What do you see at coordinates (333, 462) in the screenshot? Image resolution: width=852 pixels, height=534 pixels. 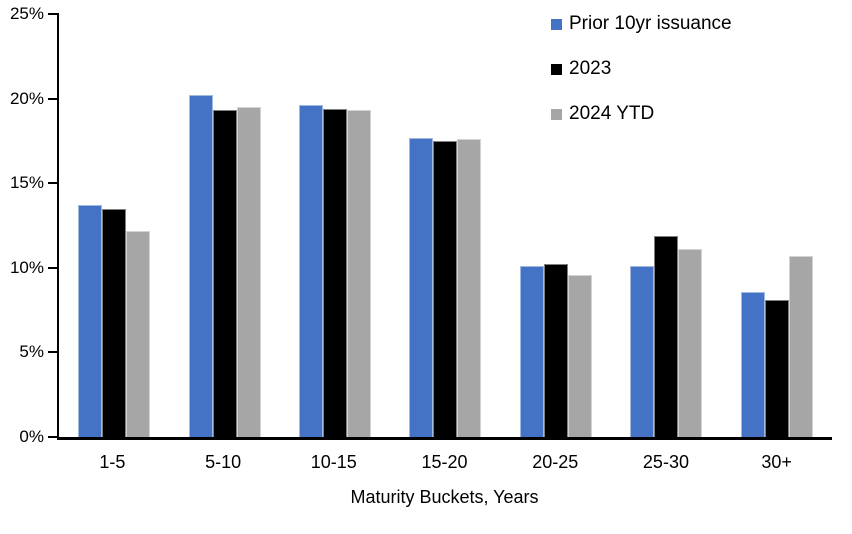 I see `x-category-label: 10-15` at bounding box center [333, 462].